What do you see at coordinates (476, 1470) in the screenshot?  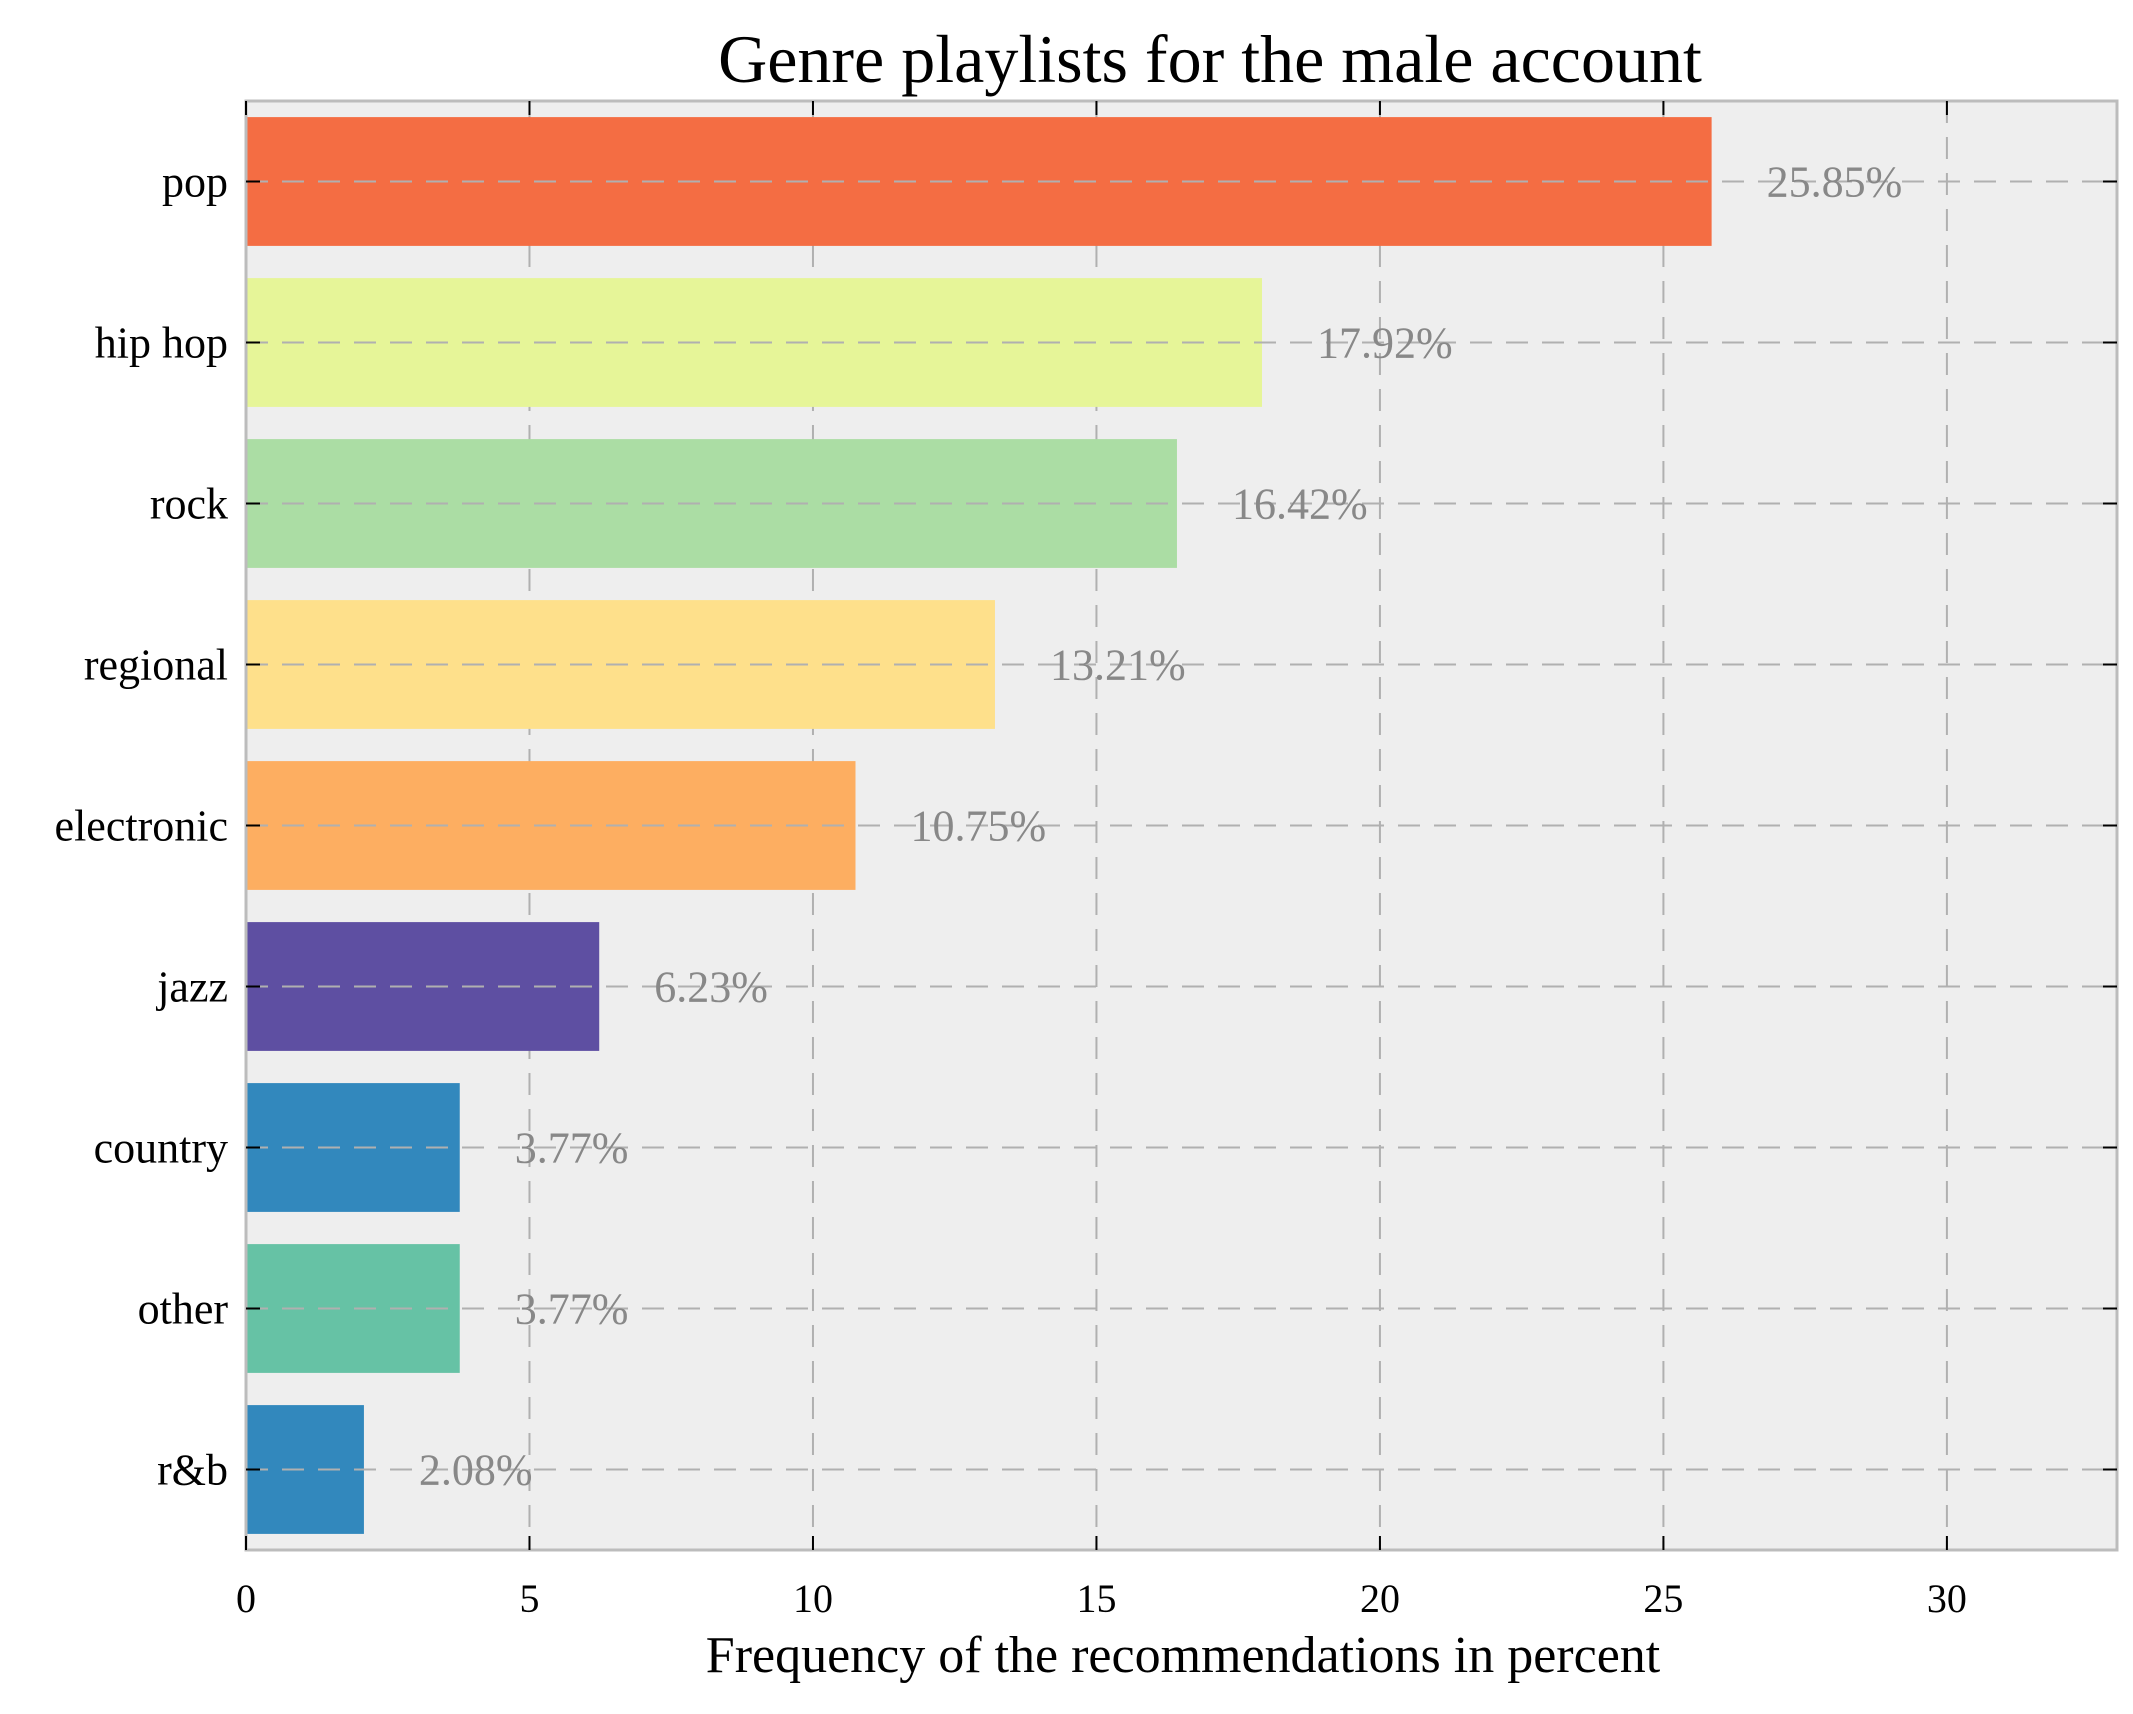 I see `data-label: 2.08%` at bounding box center [476, 1470].